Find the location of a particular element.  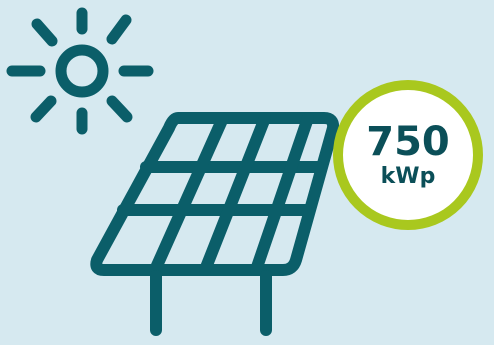

capacity-badge: 750 kWp is located at coordinates (408, 155).